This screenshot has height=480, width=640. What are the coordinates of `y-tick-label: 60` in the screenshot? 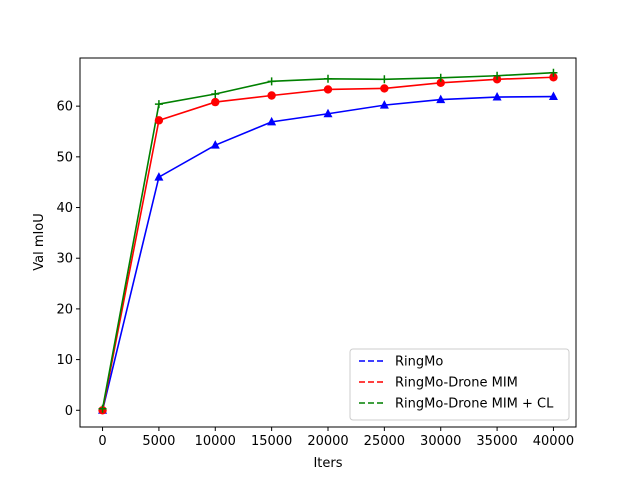 It's located at (64, 107).